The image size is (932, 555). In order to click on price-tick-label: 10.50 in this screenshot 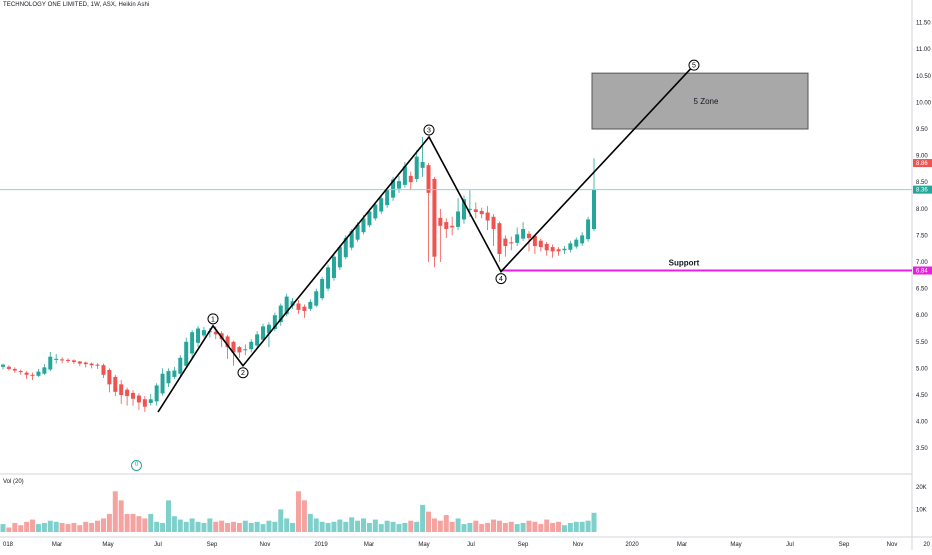, I will do `click(924, 77)`.